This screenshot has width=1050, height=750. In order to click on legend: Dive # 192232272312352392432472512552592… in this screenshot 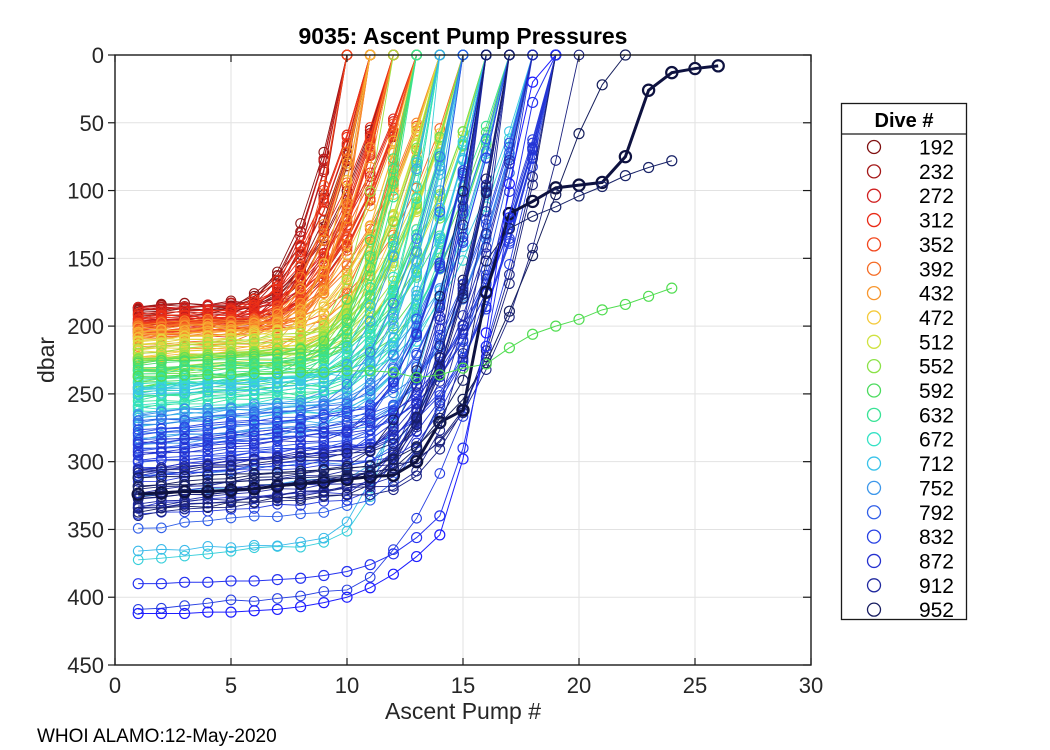, I will do `click(904, 362)`.